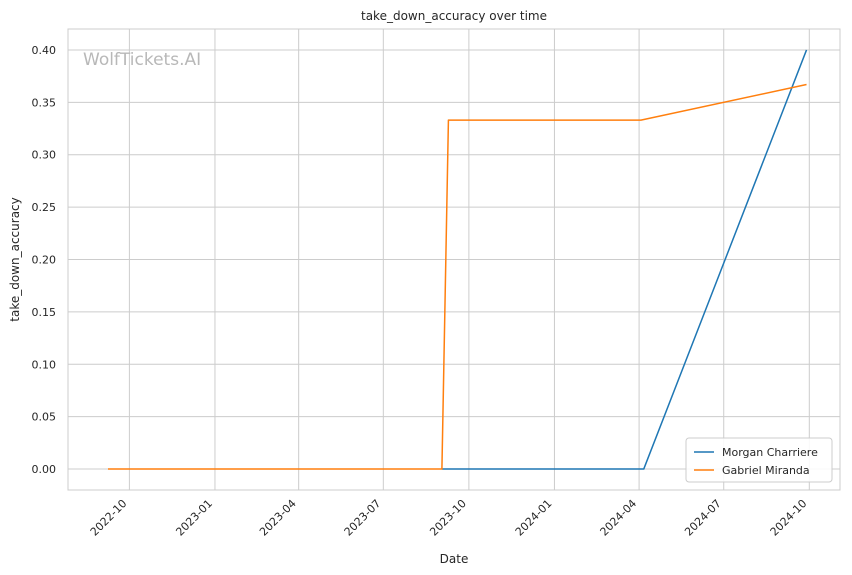 The width and height of the screenshot is (852, 575). Describe the element at coordinates (44, 364) in the screenshot. I see `y-tick-label: 0.10` at that location.